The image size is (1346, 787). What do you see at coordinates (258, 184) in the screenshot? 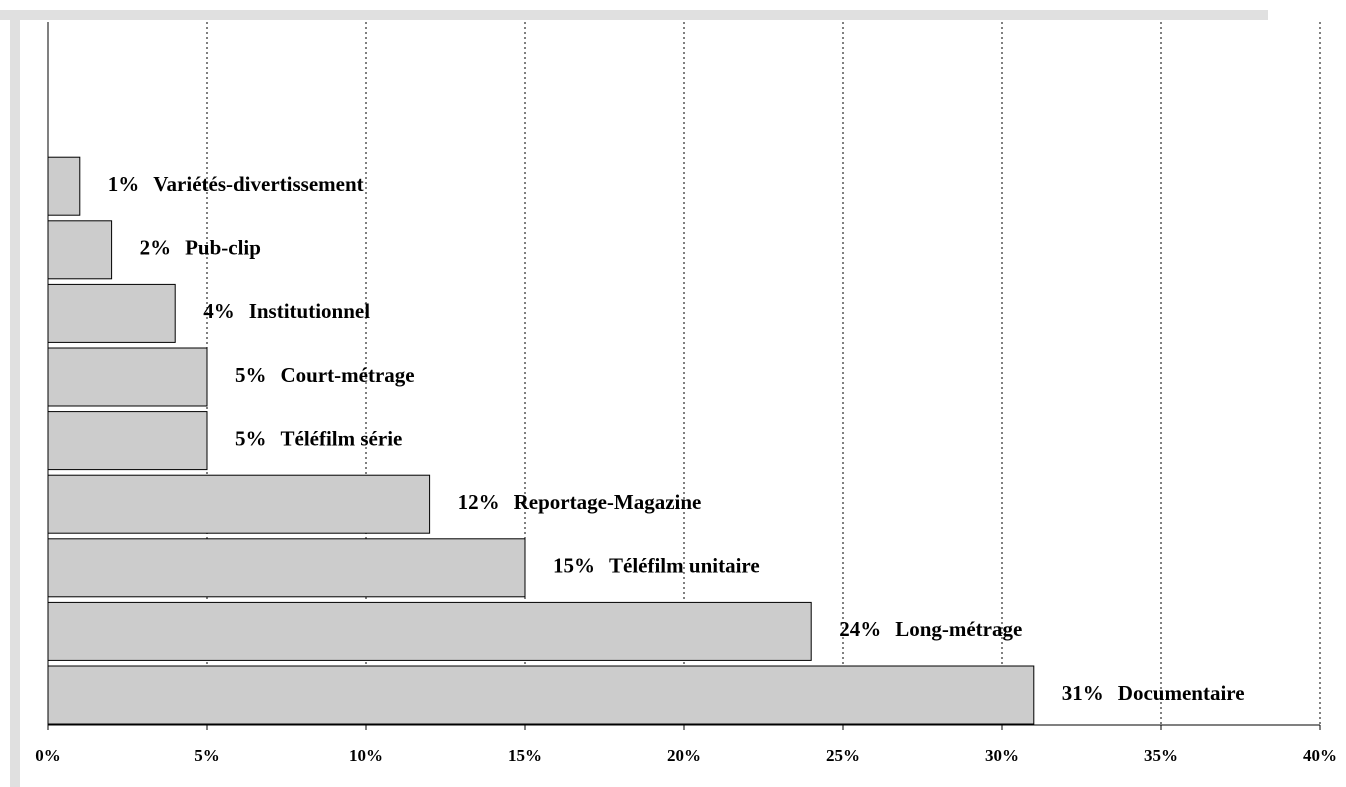
I see `category-label: Variétés-divertissement` at bounding box center [258, 184].